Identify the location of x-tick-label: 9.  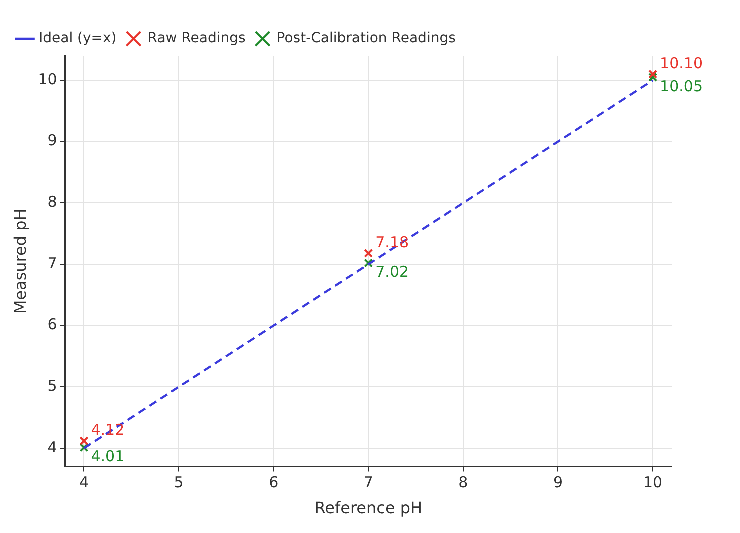
(558, 483).